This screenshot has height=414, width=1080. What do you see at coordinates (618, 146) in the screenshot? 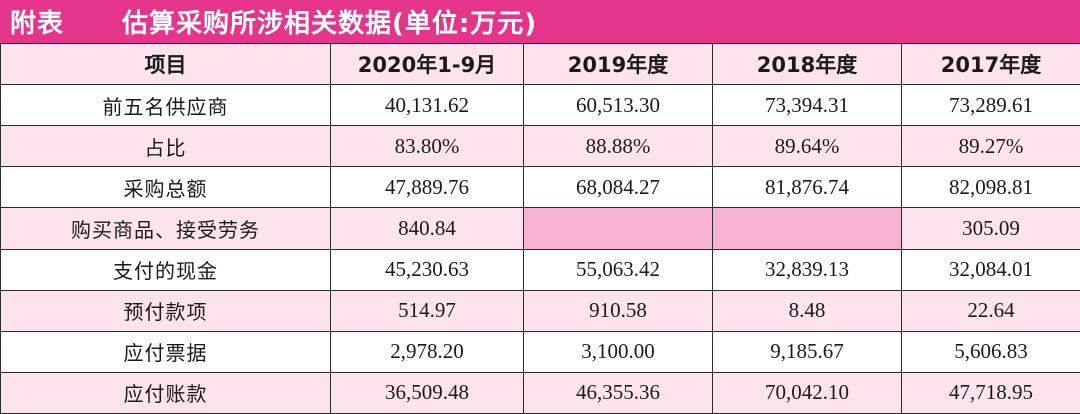
I see `table-cell: 88.88%` at bounding box center [618, 146].